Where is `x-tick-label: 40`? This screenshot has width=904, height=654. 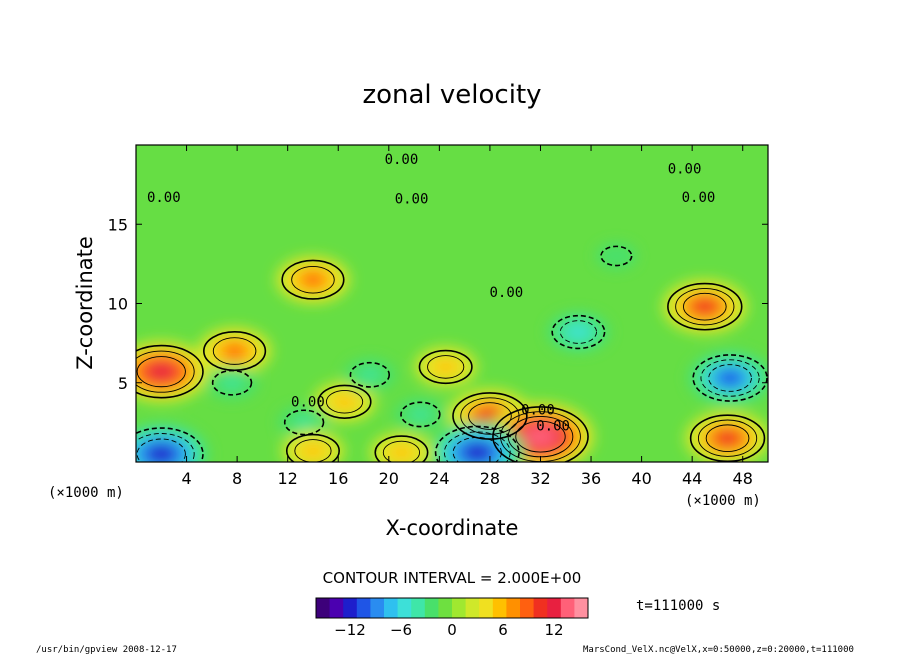
x-tick-label: 40 is located at coordinates (641, 478).